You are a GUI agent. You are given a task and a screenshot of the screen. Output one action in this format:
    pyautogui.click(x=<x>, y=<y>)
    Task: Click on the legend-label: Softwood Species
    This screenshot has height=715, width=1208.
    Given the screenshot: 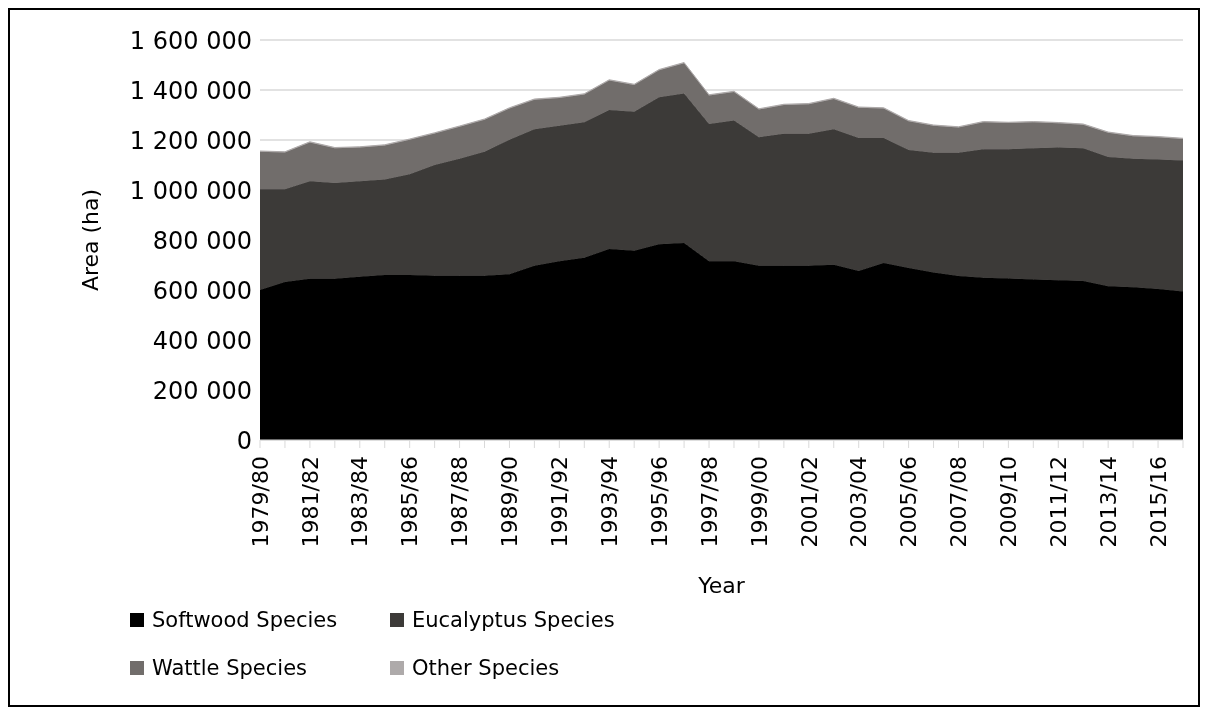 What is the action you would take?
    pyautogui.click(x=245, y=620)
    